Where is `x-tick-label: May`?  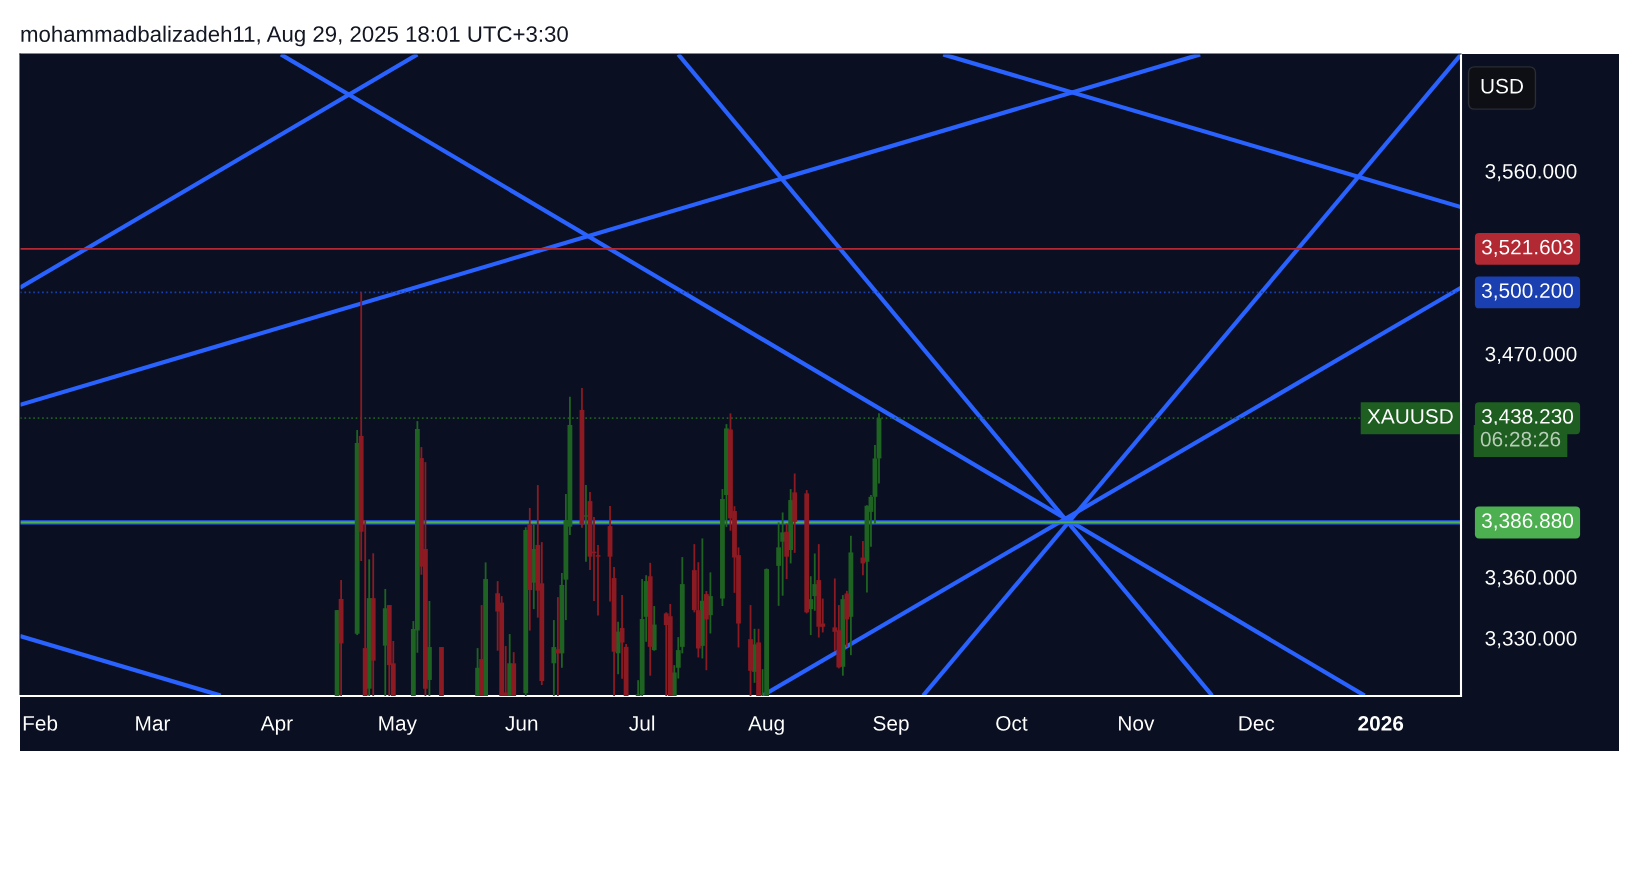
x-tick-label: May is located at coordinates (398, 725).